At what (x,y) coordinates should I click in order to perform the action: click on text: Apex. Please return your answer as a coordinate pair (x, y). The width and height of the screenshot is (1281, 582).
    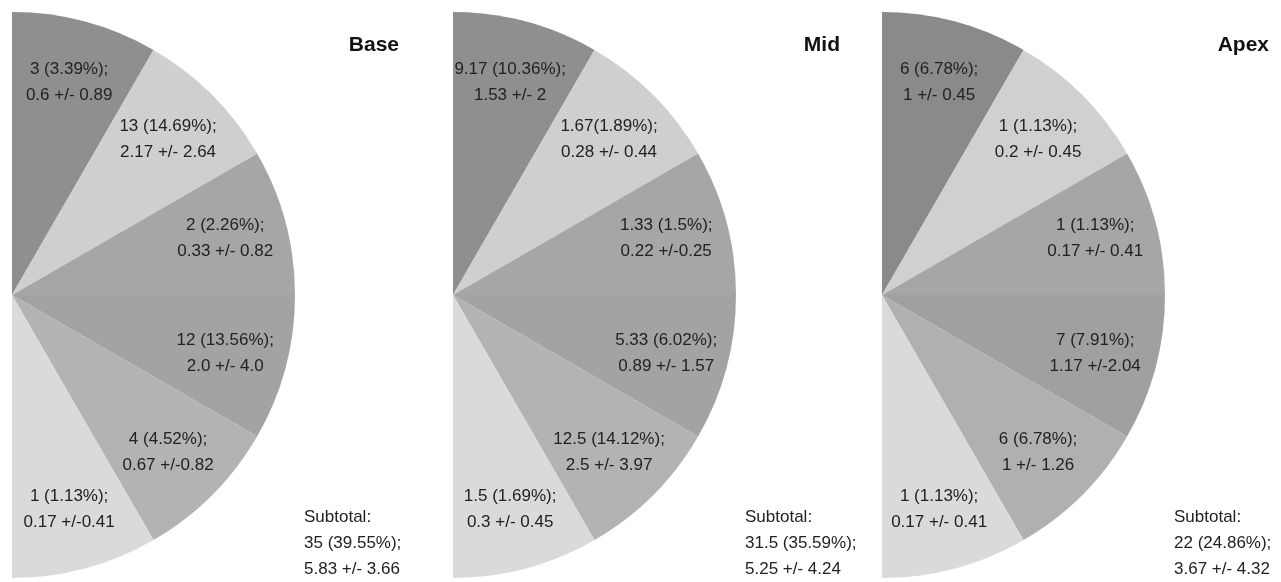
    Looking at the image, I should click on (1243, 43).